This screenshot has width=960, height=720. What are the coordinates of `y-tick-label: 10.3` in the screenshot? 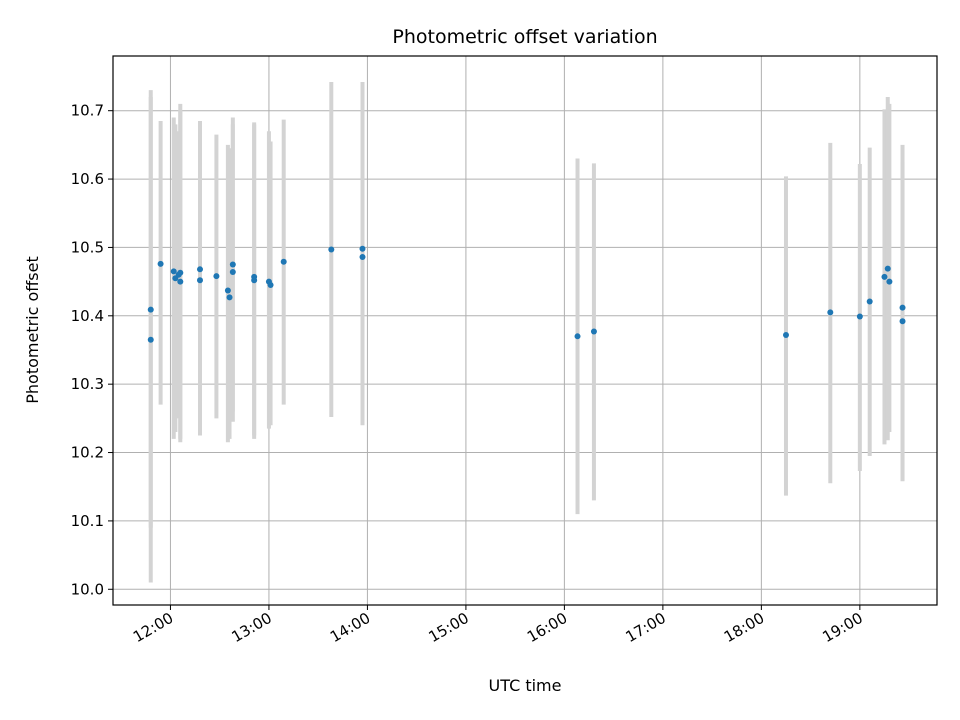 It's located at (87, 384).